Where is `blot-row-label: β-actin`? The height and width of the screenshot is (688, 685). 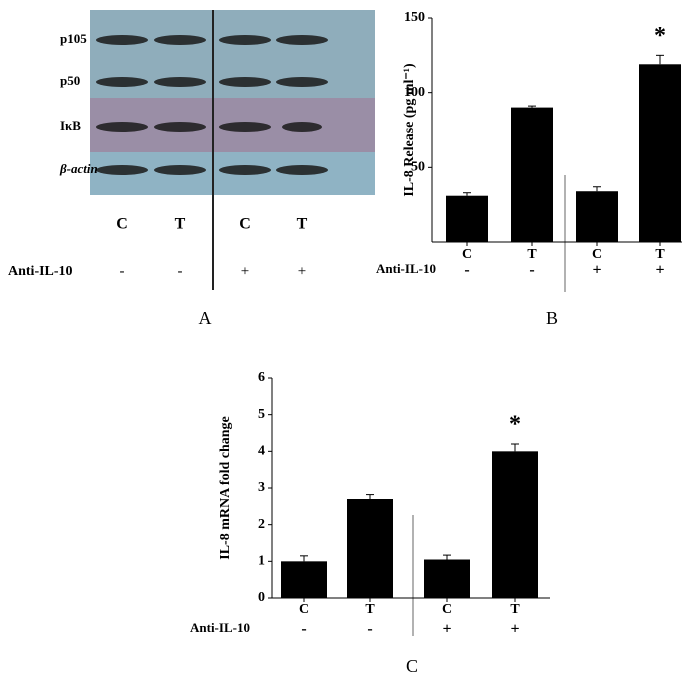
blot-row-label: β-actin is located at coordinates (78, 168).